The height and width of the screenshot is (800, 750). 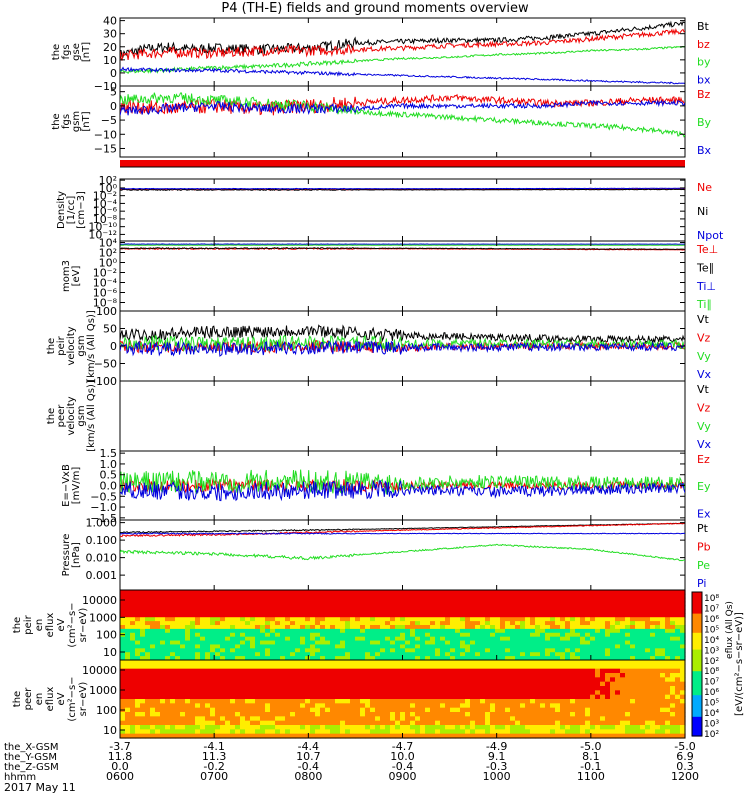 What do you see at coordinates (110, 730) in the screenshot?
I see `y-tick-label: 10` at bounding box center [110, 730].